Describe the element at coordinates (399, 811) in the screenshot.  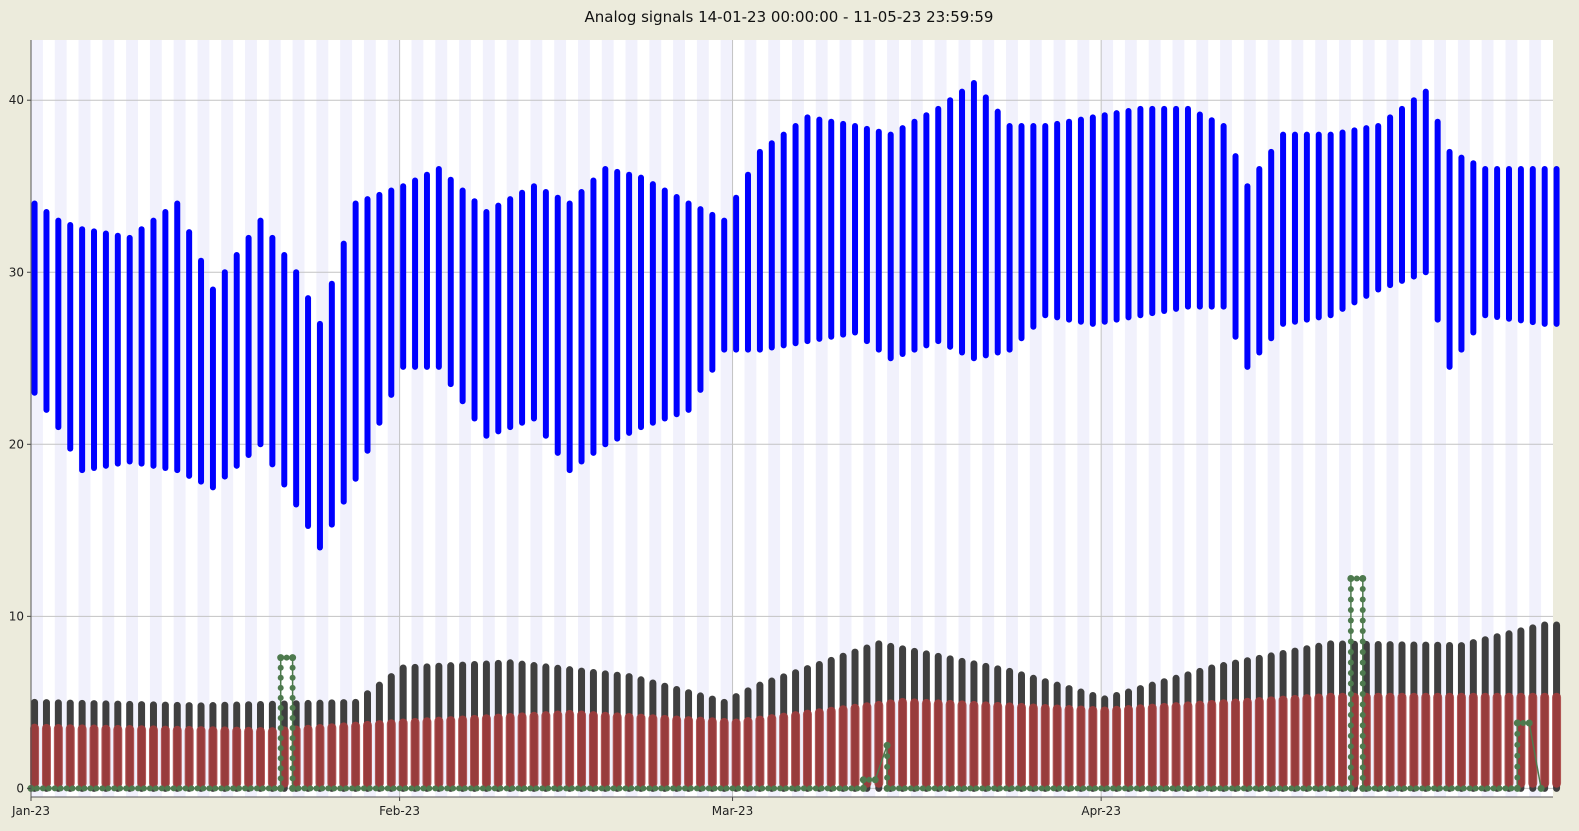
I see `x-tick-label: Feb-23` at that location.